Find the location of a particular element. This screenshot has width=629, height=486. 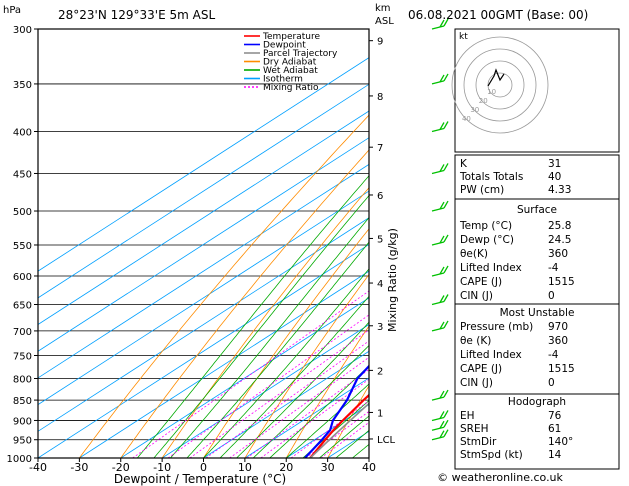

asl-unit-label: ASL is located at coordinates (384, 21).